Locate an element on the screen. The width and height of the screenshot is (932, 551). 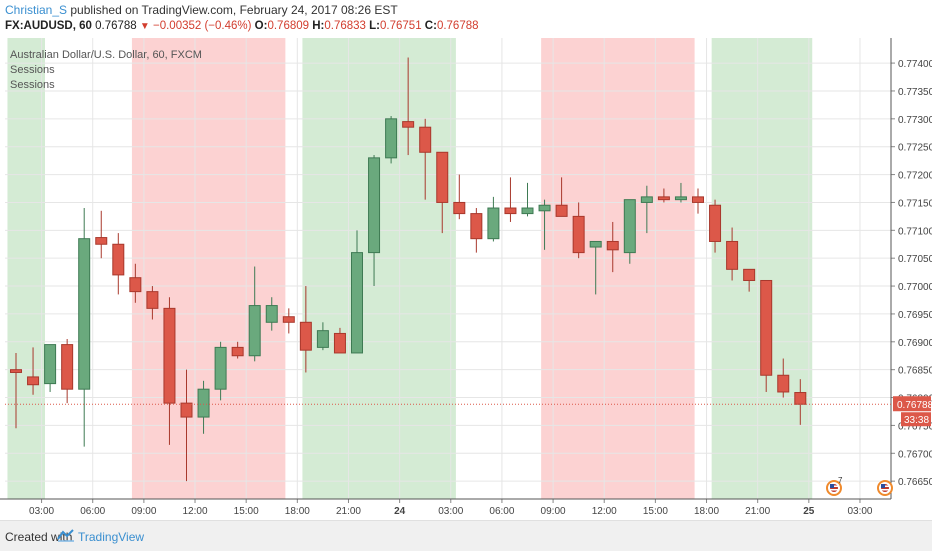
countdown-label: 33:38 is located at coordinates (916, 420).